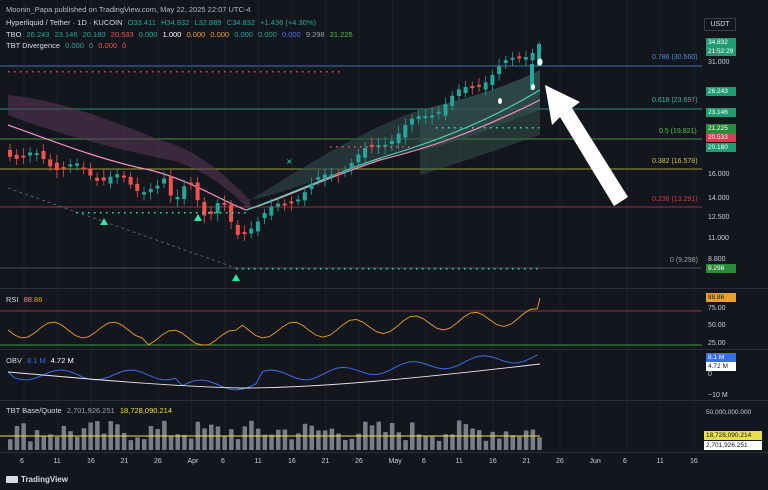  Describe the element at coordinates (64, 22) in the screenshot. I see `symbol-name: Hyperliquid / Tether · 1D · KUCOIN` at that location.